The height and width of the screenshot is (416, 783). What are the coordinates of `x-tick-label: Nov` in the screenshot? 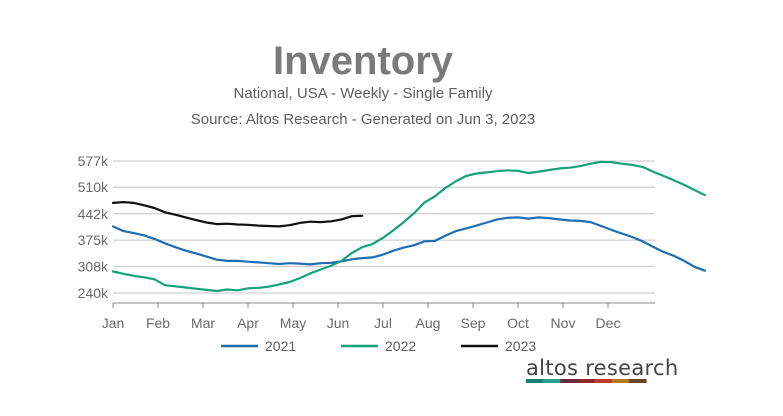 It's located at (563, 323).